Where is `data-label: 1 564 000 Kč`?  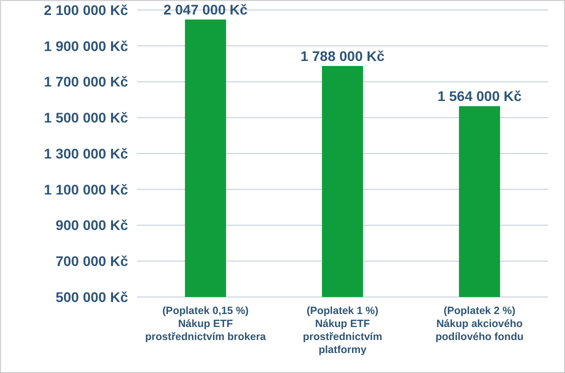
data-label: 1 564 000 Kč is located at coordinates (479, 96).